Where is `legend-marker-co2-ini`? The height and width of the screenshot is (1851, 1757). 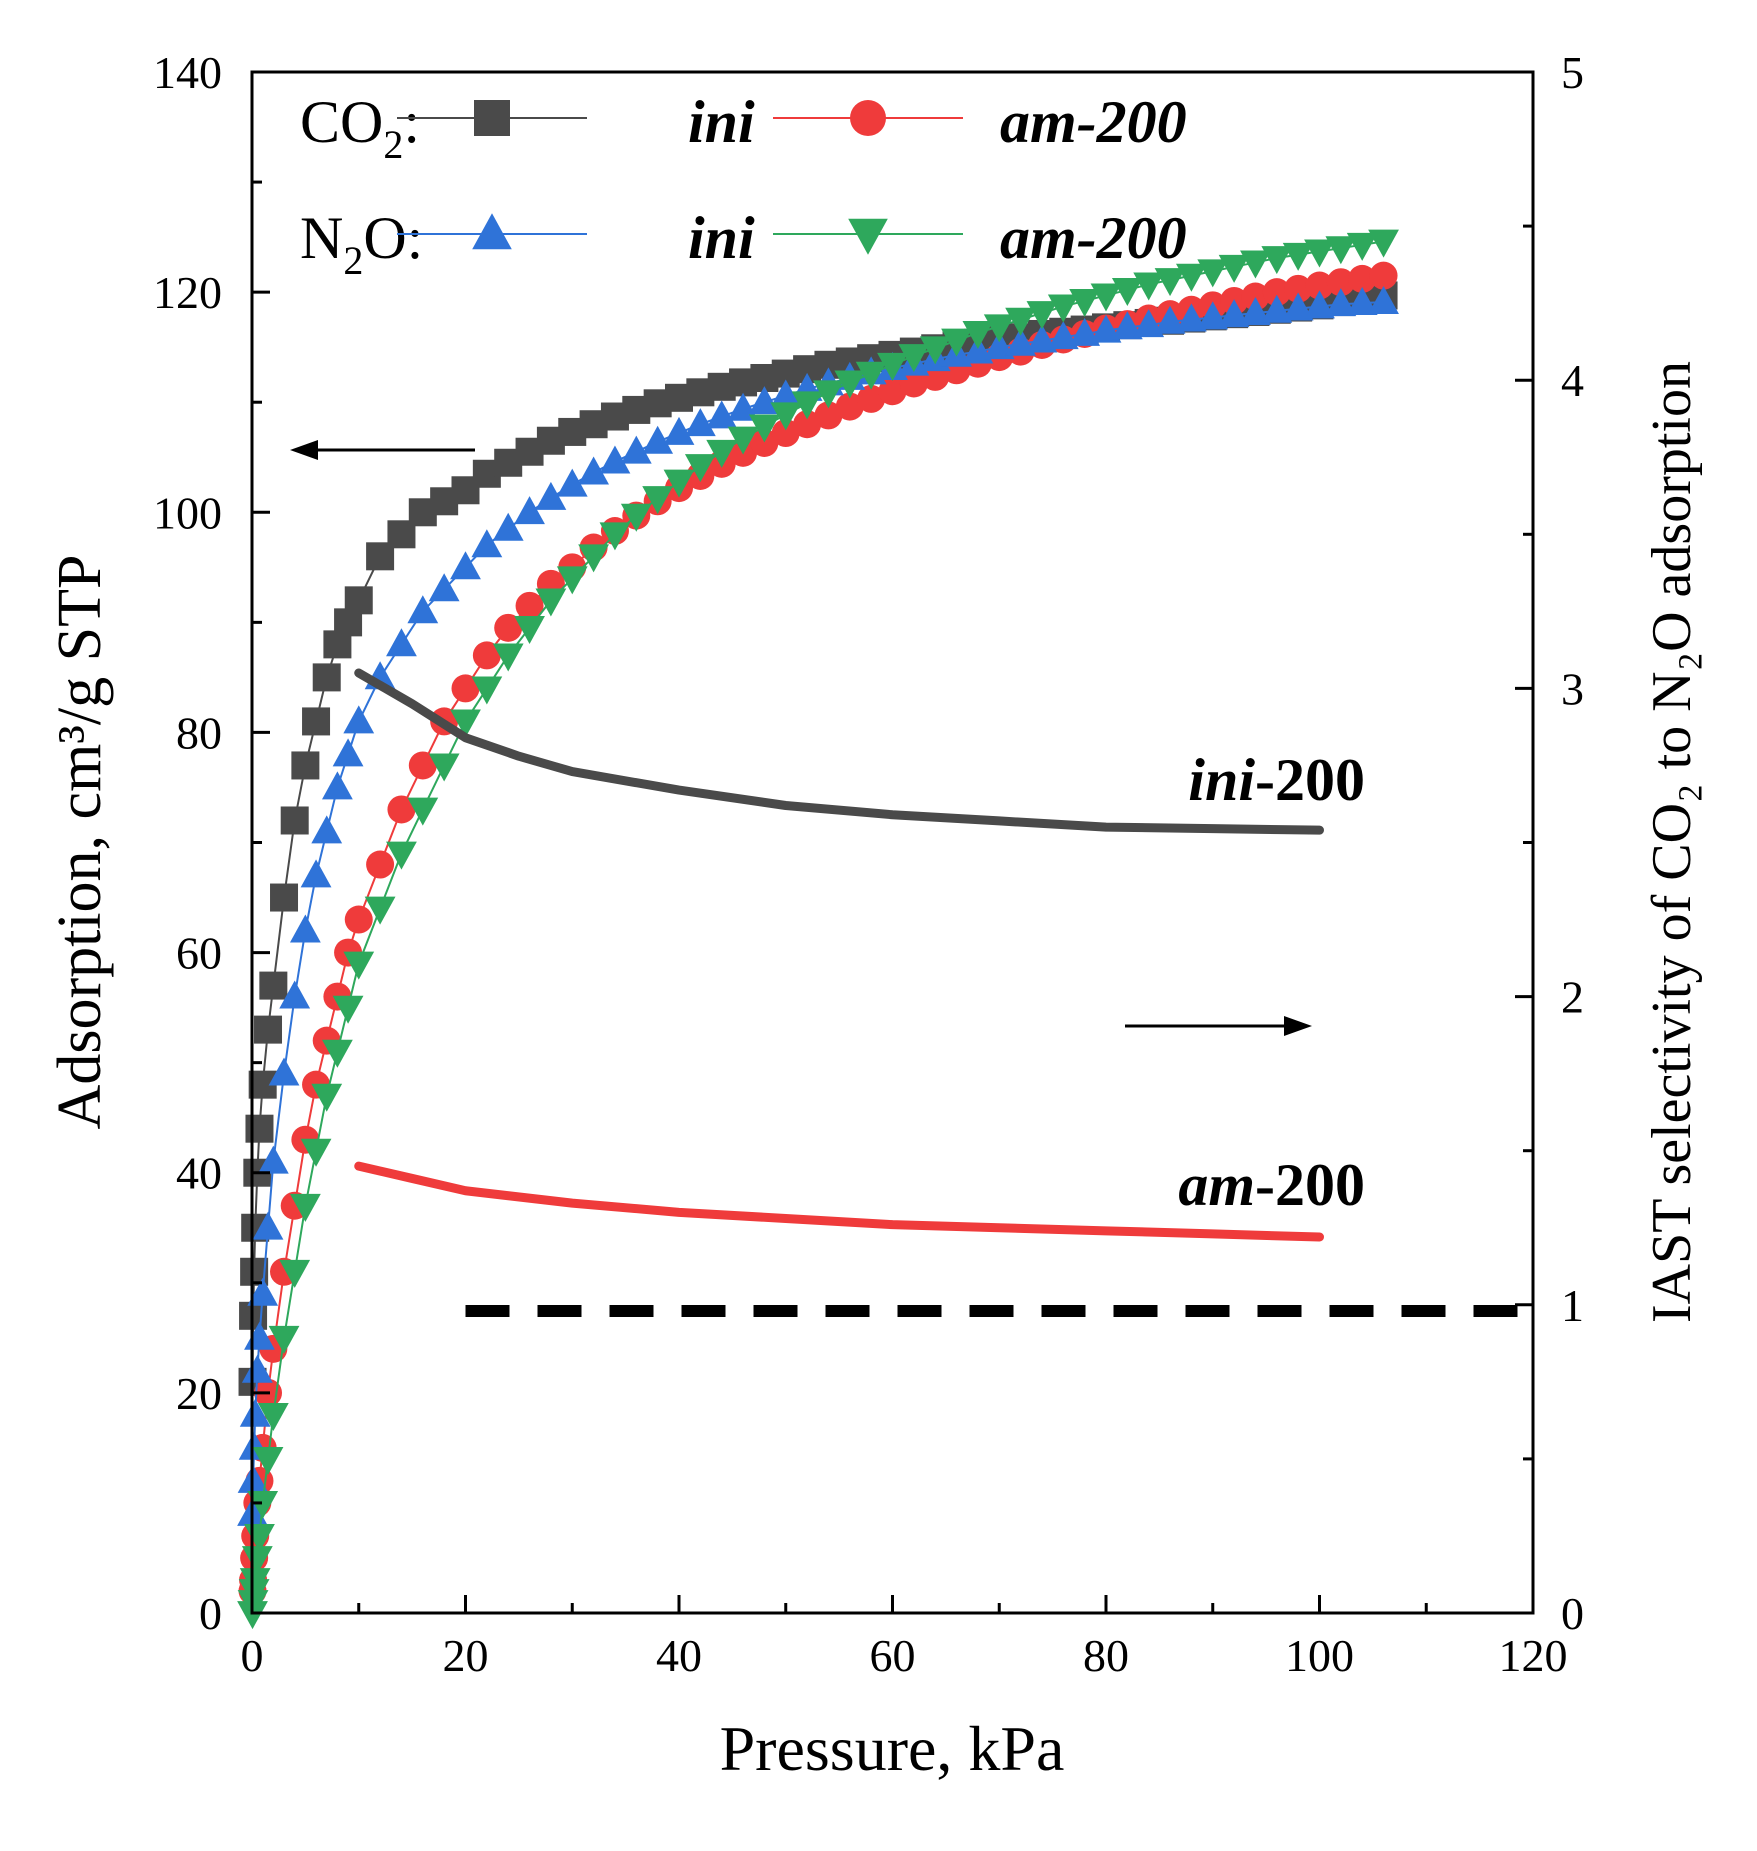
legend-marker-co2-ini is located at coordinates (492, 118).